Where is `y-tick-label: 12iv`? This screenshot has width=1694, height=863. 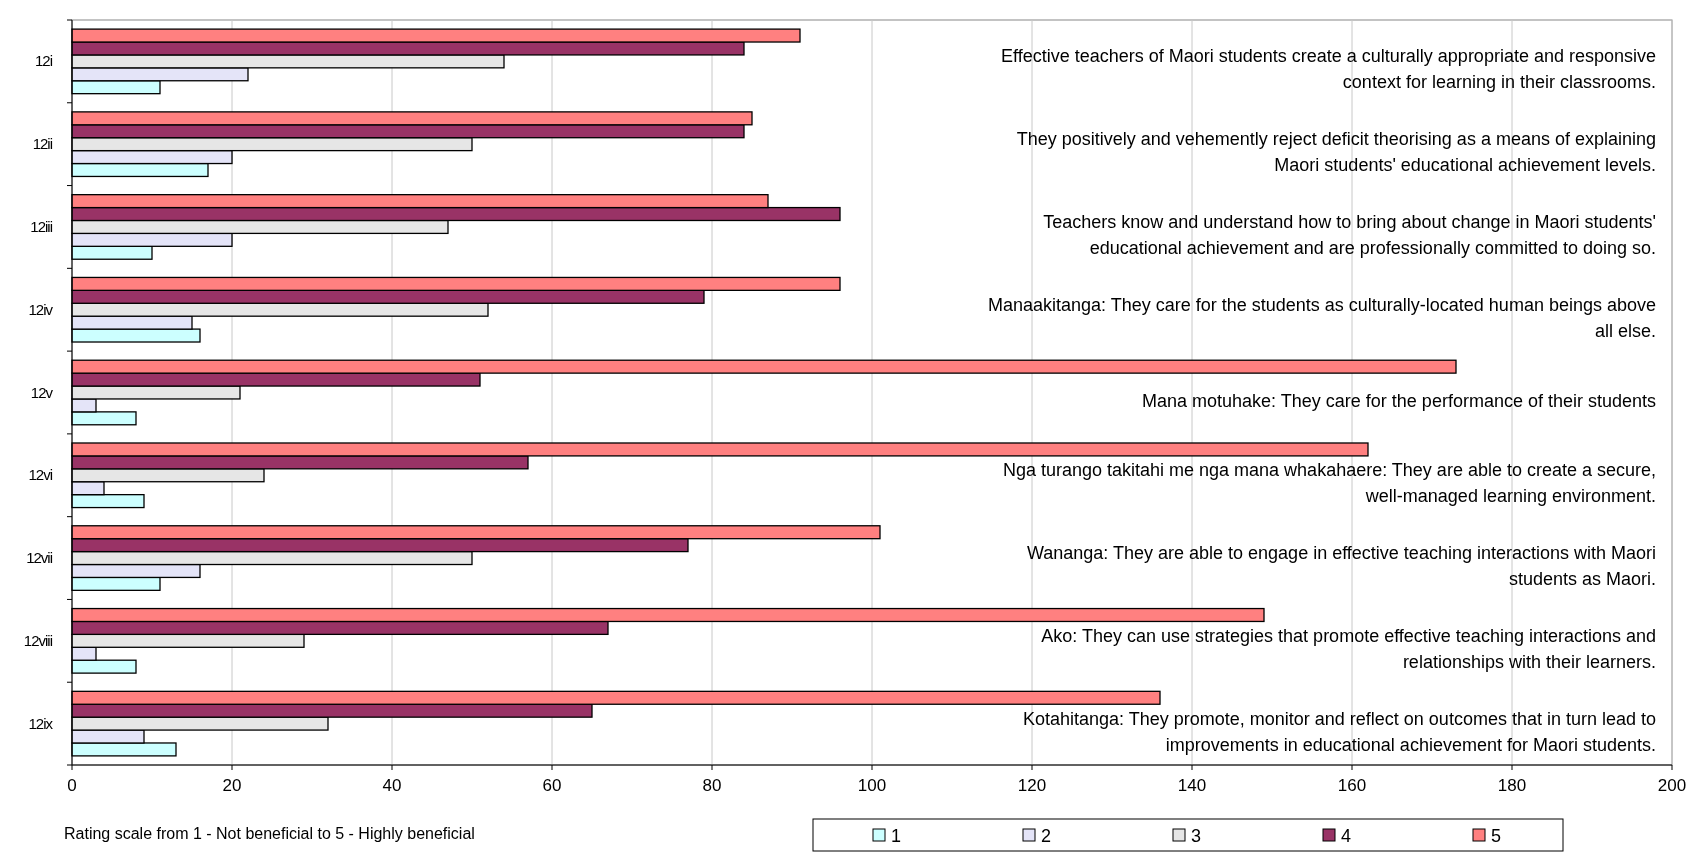
y-tick-label: 12iv is located at coordinates (41, 309).